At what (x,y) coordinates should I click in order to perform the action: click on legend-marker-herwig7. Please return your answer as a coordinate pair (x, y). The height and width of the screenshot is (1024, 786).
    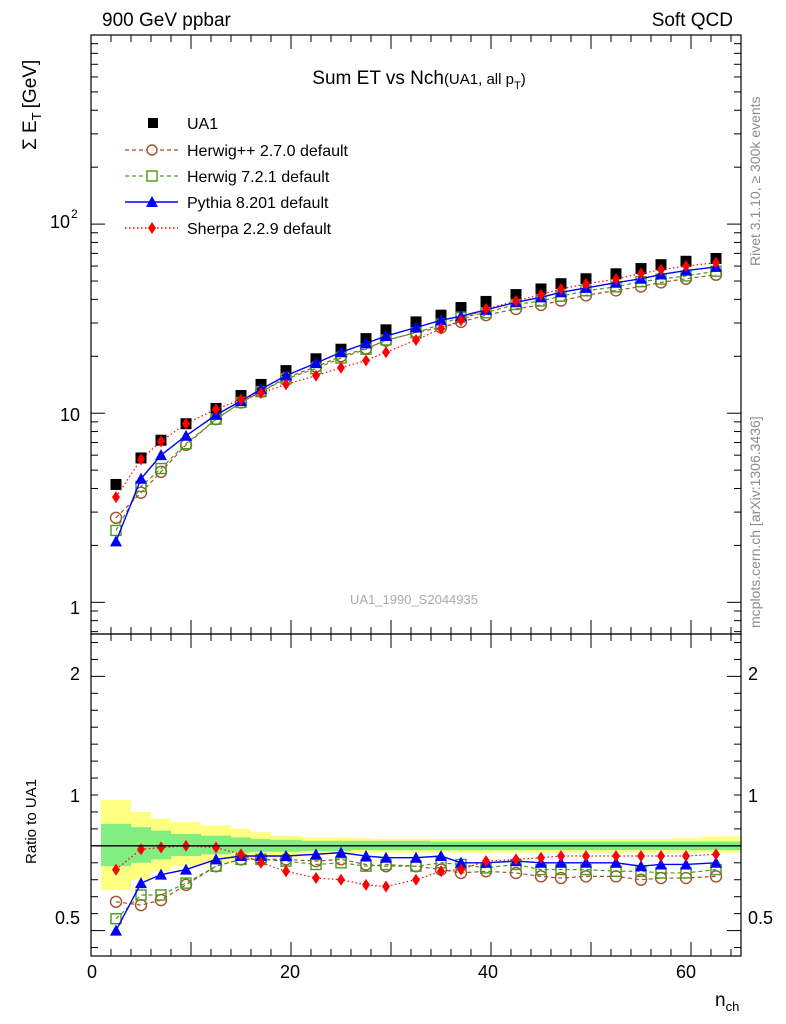
    Looking at the image, I should click on (152, 176).